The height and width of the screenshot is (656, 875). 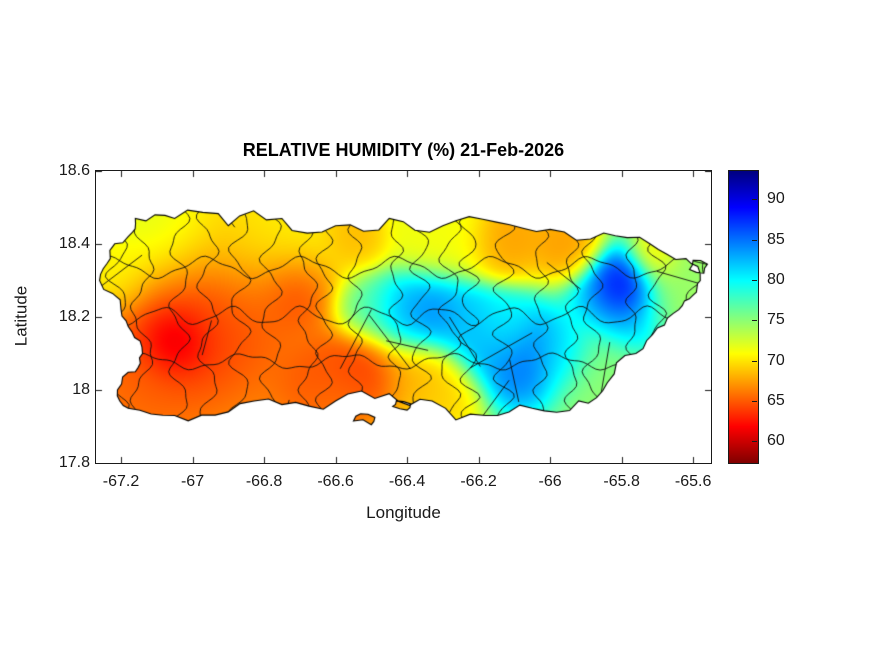 I want to click on colorbar-tick-label: 90, so click(x=776, y=199).